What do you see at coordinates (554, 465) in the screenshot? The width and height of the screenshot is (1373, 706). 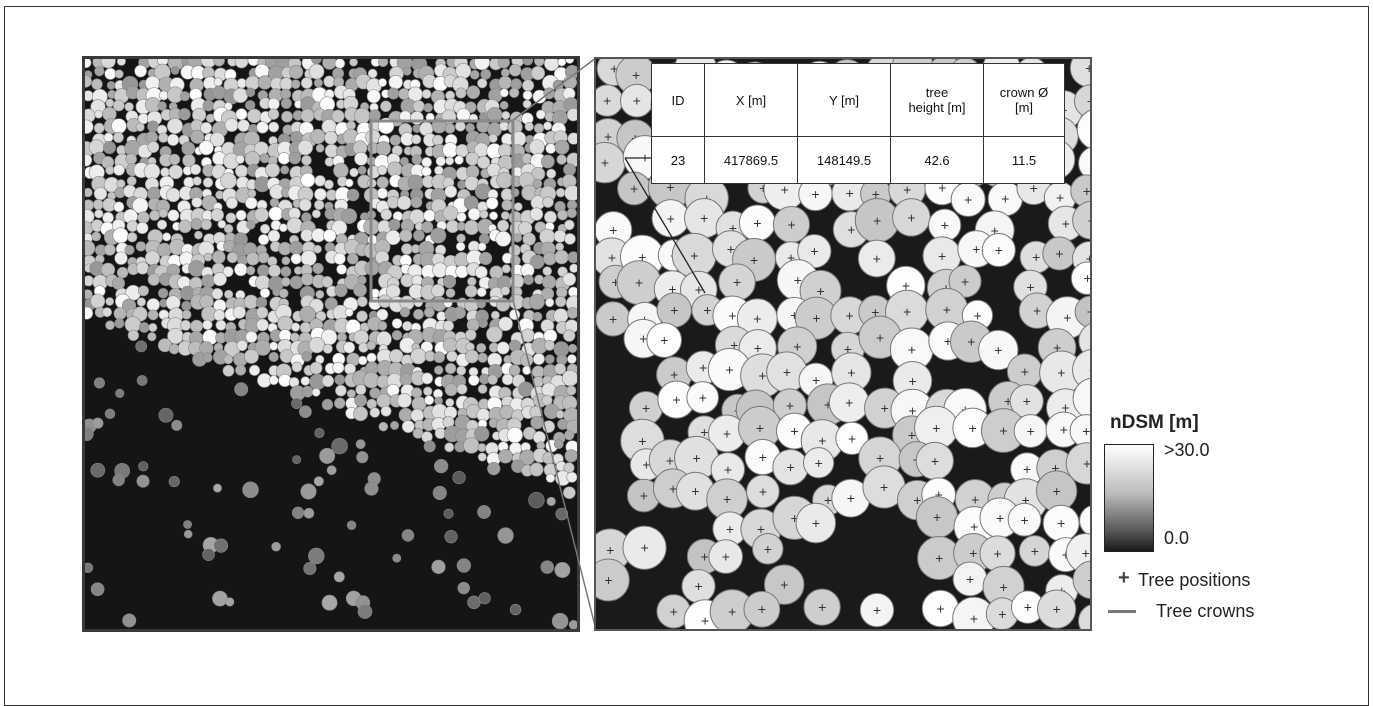 I see `zoom-connector-bottom` at bounding box center [554, 465].